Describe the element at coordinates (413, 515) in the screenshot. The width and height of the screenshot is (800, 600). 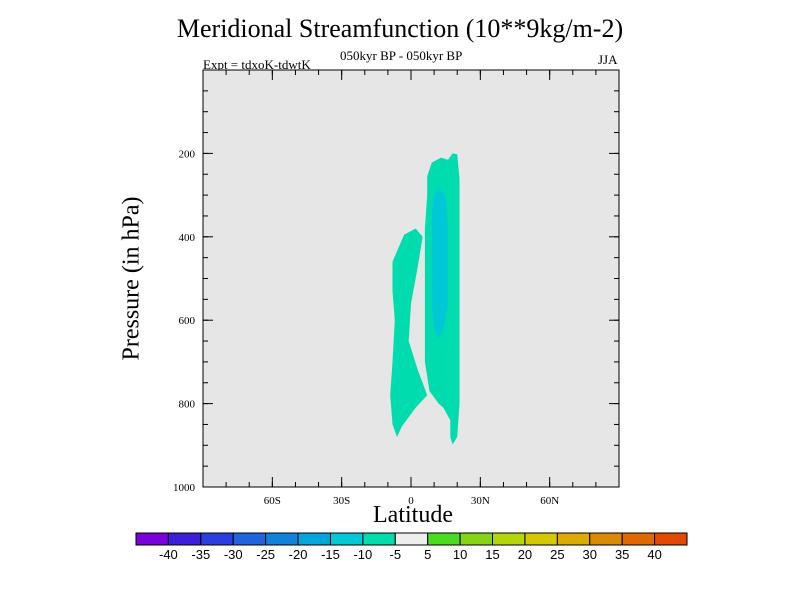
I see `x-axis-label: Latitude` at that location.